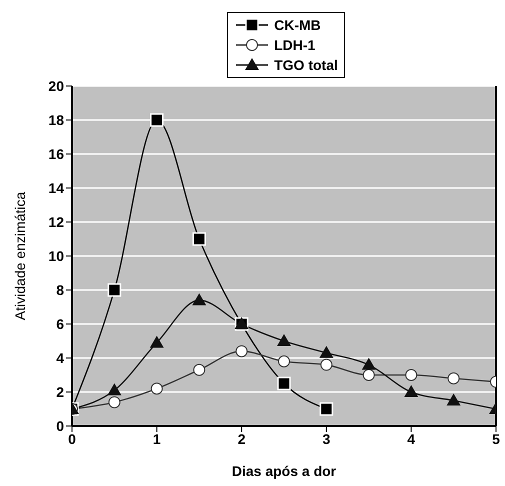 The height and width of the screenshot is (486, 505). I want to click on x-tick-label: 3, so click(326, 438).